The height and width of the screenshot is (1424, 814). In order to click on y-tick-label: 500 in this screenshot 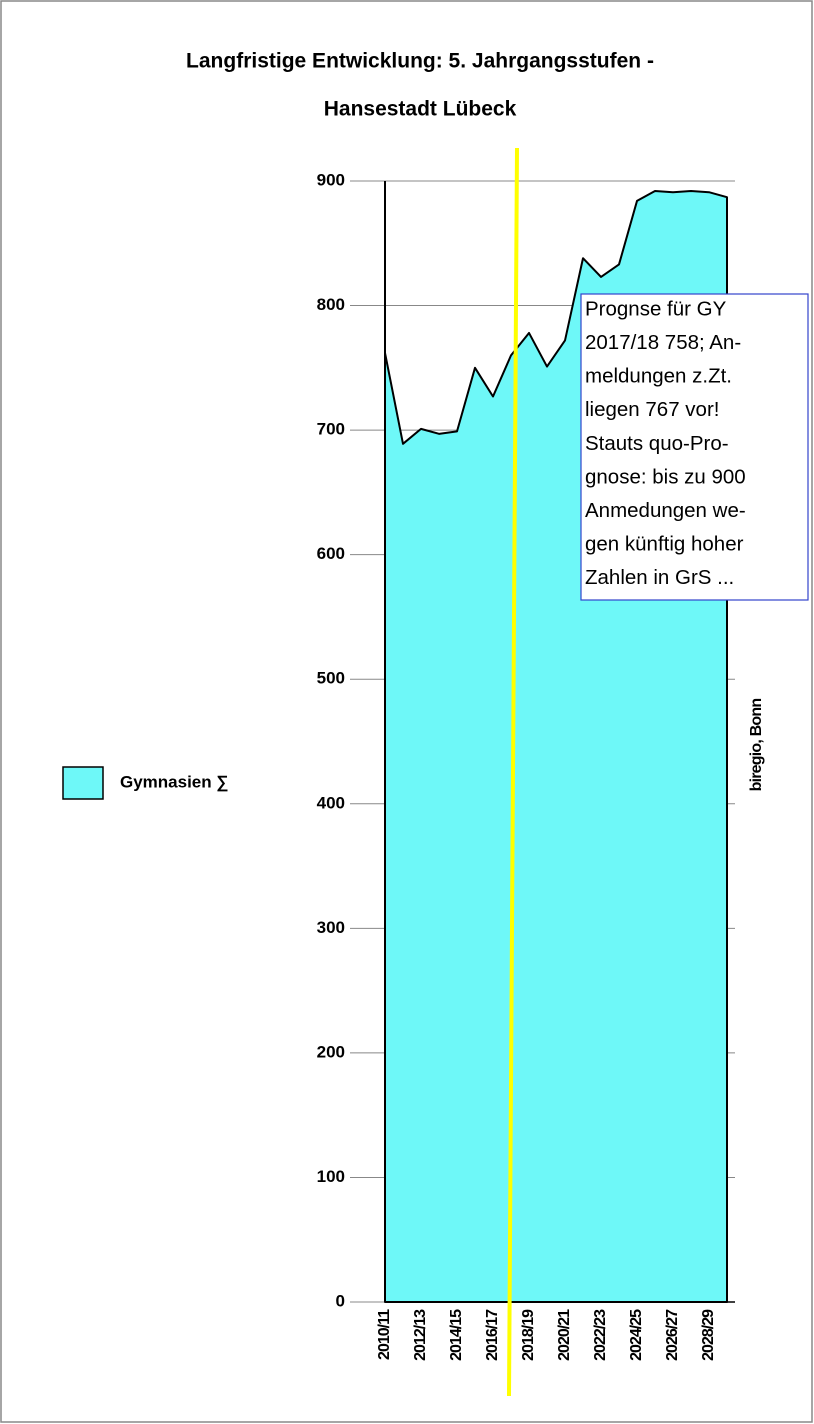, I will do `click(331, 678)`.